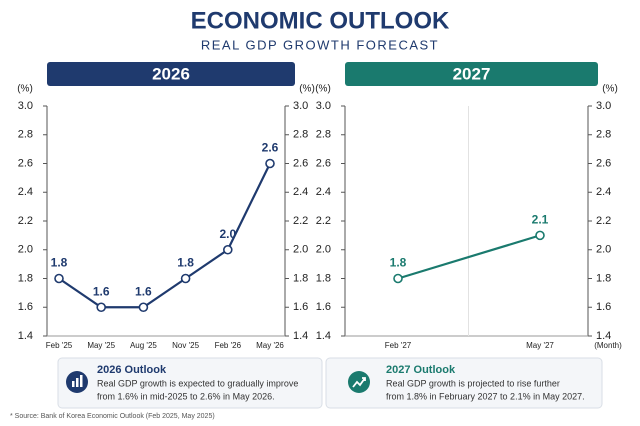 This screenshot has width=640, height=426. I want to click on data-label: 2.6, so click(270, 148).